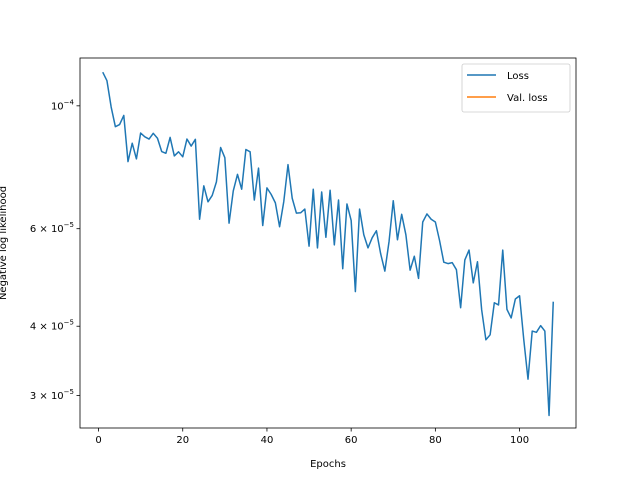 Image resolution: width=640 pixels, height=480 pixels. I want to click on legend-label-loss: Loss, so click(518, 76).